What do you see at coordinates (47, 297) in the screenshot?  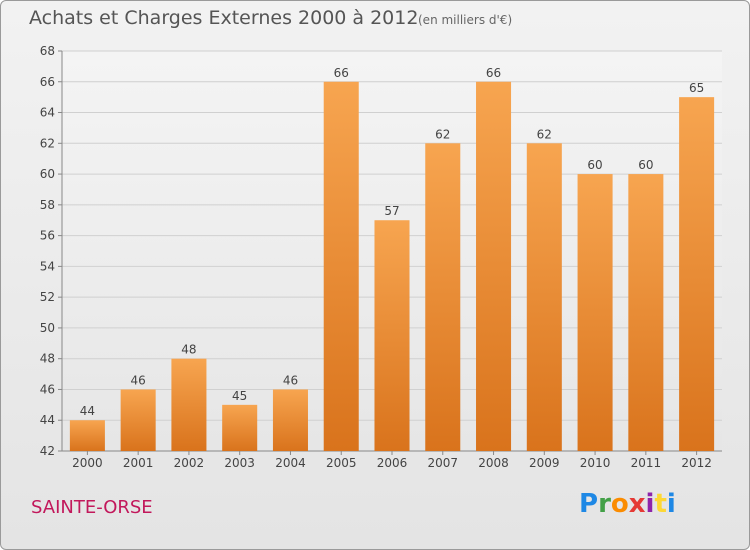 I see `y-tick-label: 52` at bounding box center [47, 297].